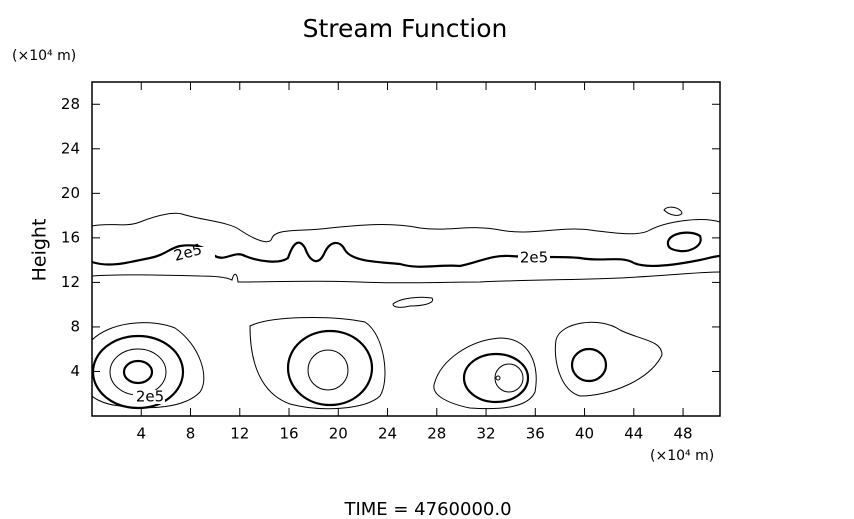  Describe the element at coordinates (682, 456) in the screenshot. I see `x-unit: (×10⁴ m)` at that location.